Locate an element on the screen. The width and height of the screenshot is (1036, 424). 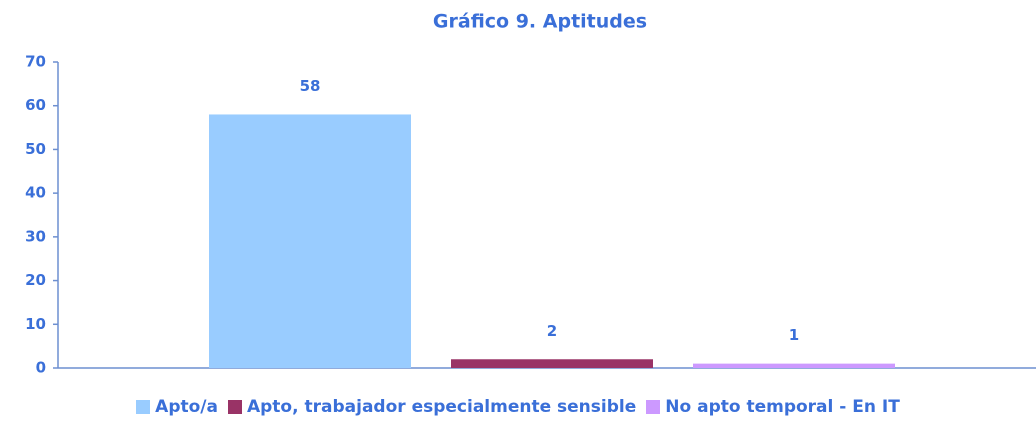
legend-label: No apto temporal - En IT is located at coordinates (782, 407).